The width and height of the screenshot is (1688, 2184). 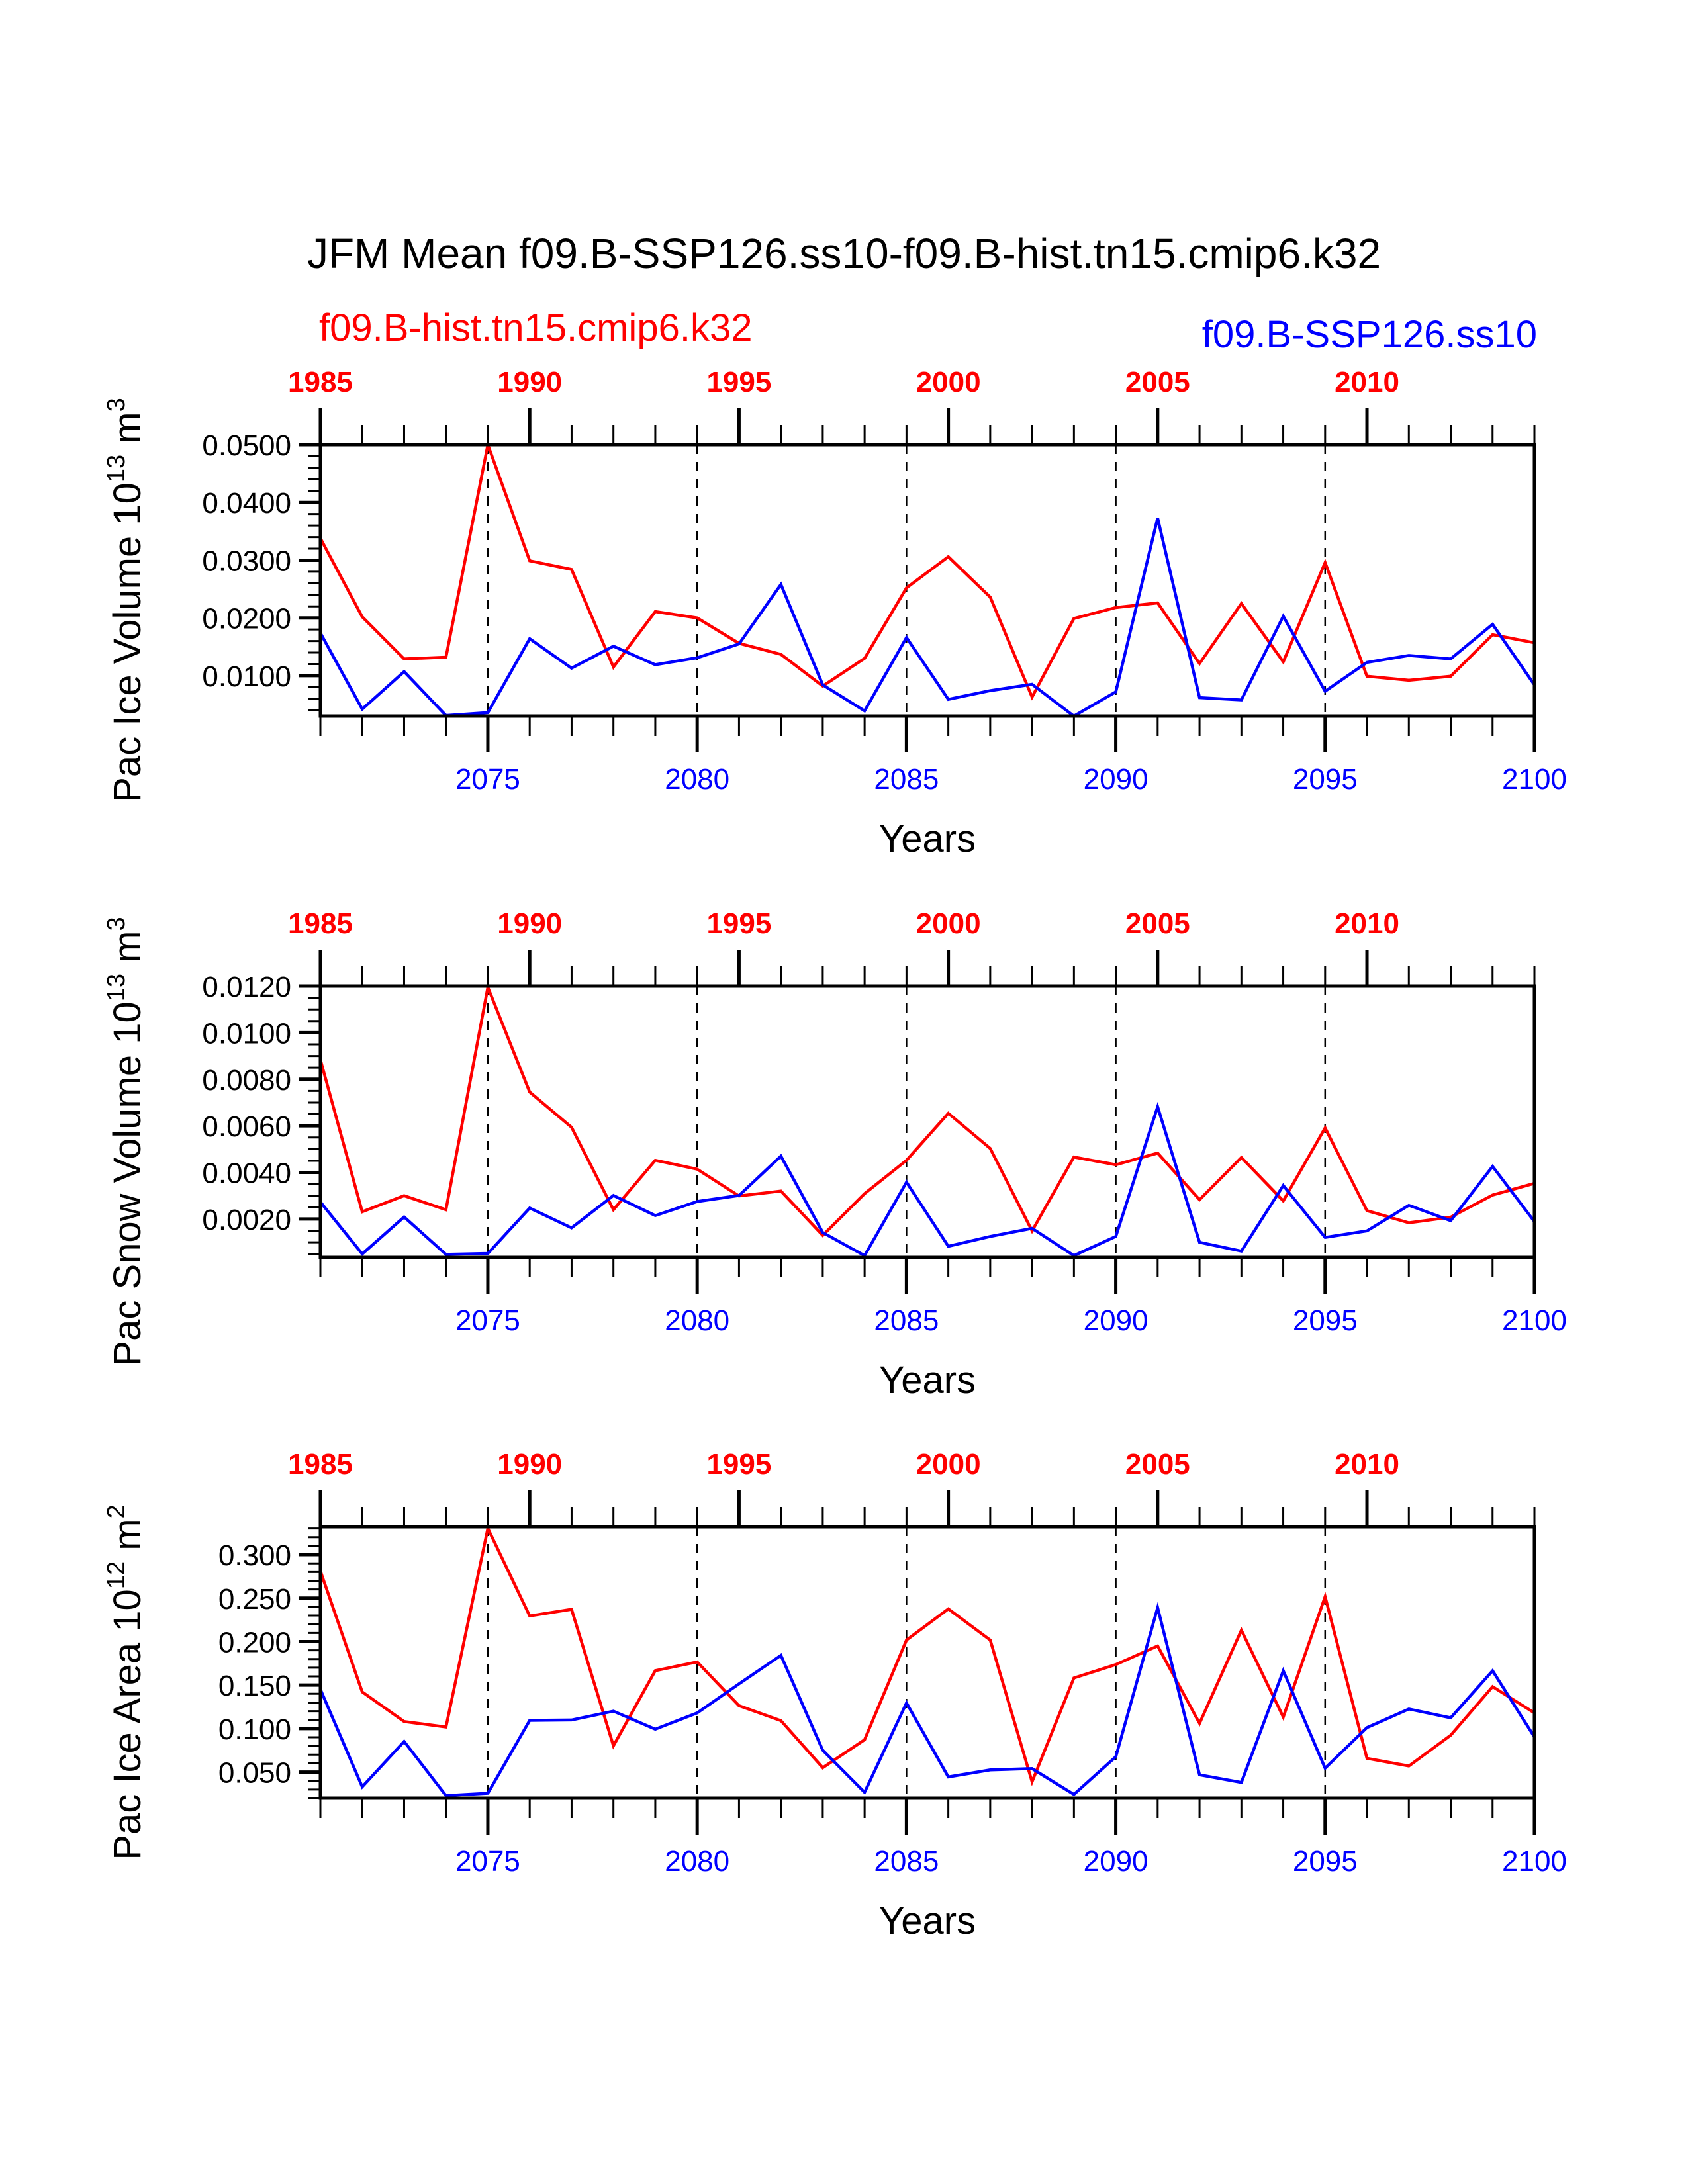 What do you see at coordinates (254, 1642) in the screenshot?
I see `y-tick-label: 0.200` at bounding box center [254, 1642].